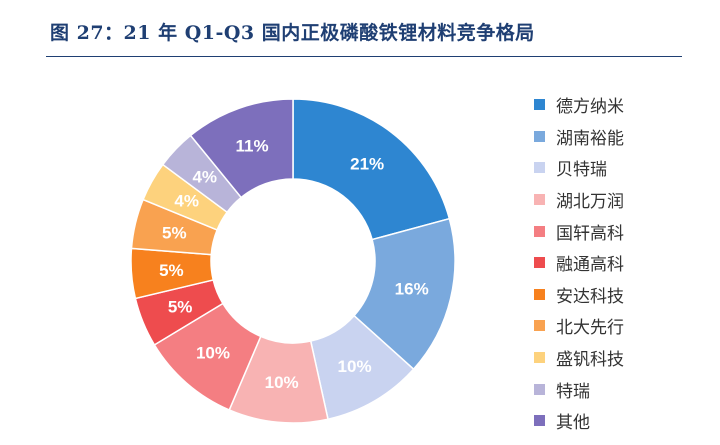 Image resolution: width=720 pixels, height=445 pixels. Describe the element at coordinates (590, 328) in the screenshot. I see `legend-label: 北大先行` at that location.